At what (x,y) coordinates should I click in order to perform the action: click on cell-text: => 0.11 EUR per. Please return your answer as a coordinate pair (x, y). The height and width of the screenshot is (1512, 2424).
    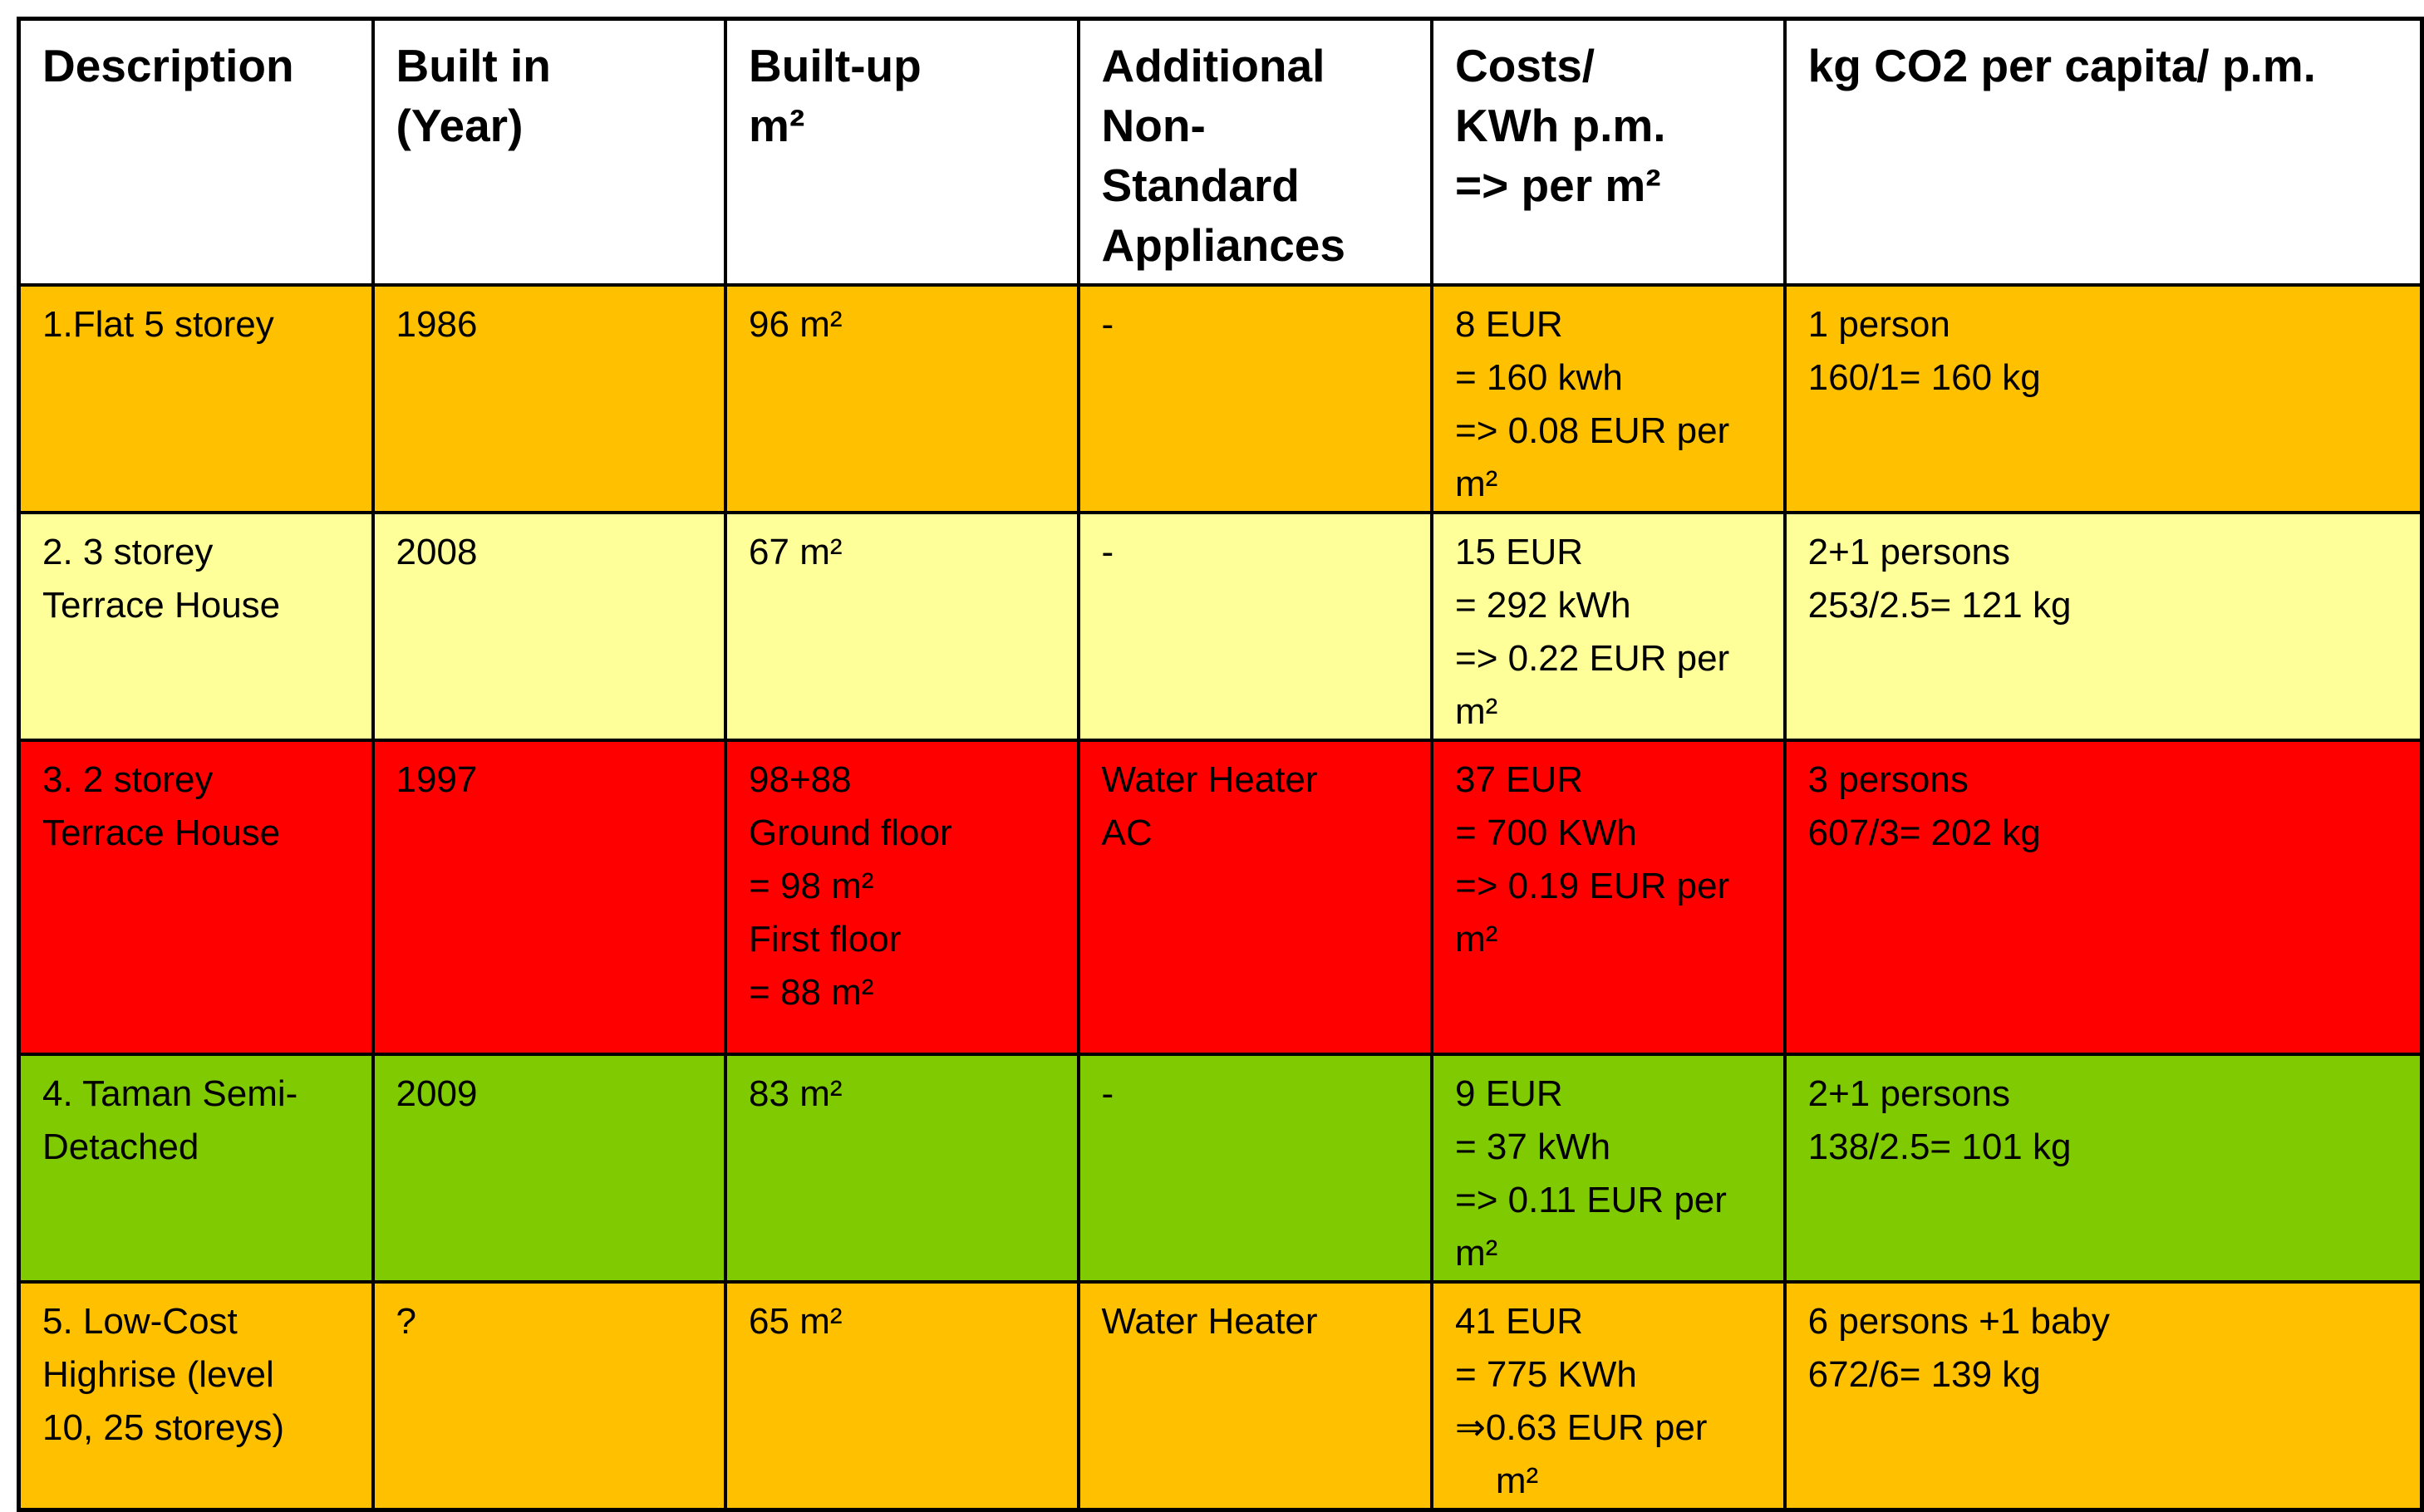
    Looking at the image, I should click on (1591, 1200).